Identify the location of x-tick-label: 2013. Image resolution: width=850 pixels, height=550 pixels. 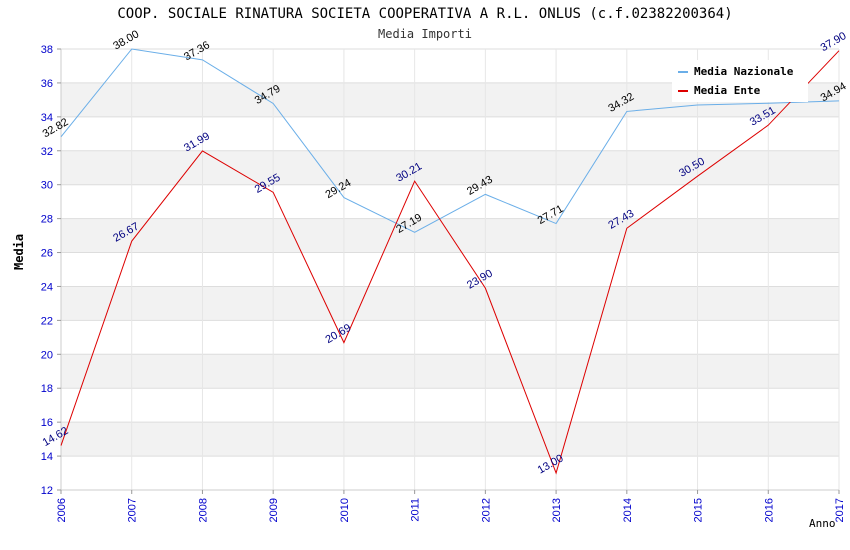
(557, 510).